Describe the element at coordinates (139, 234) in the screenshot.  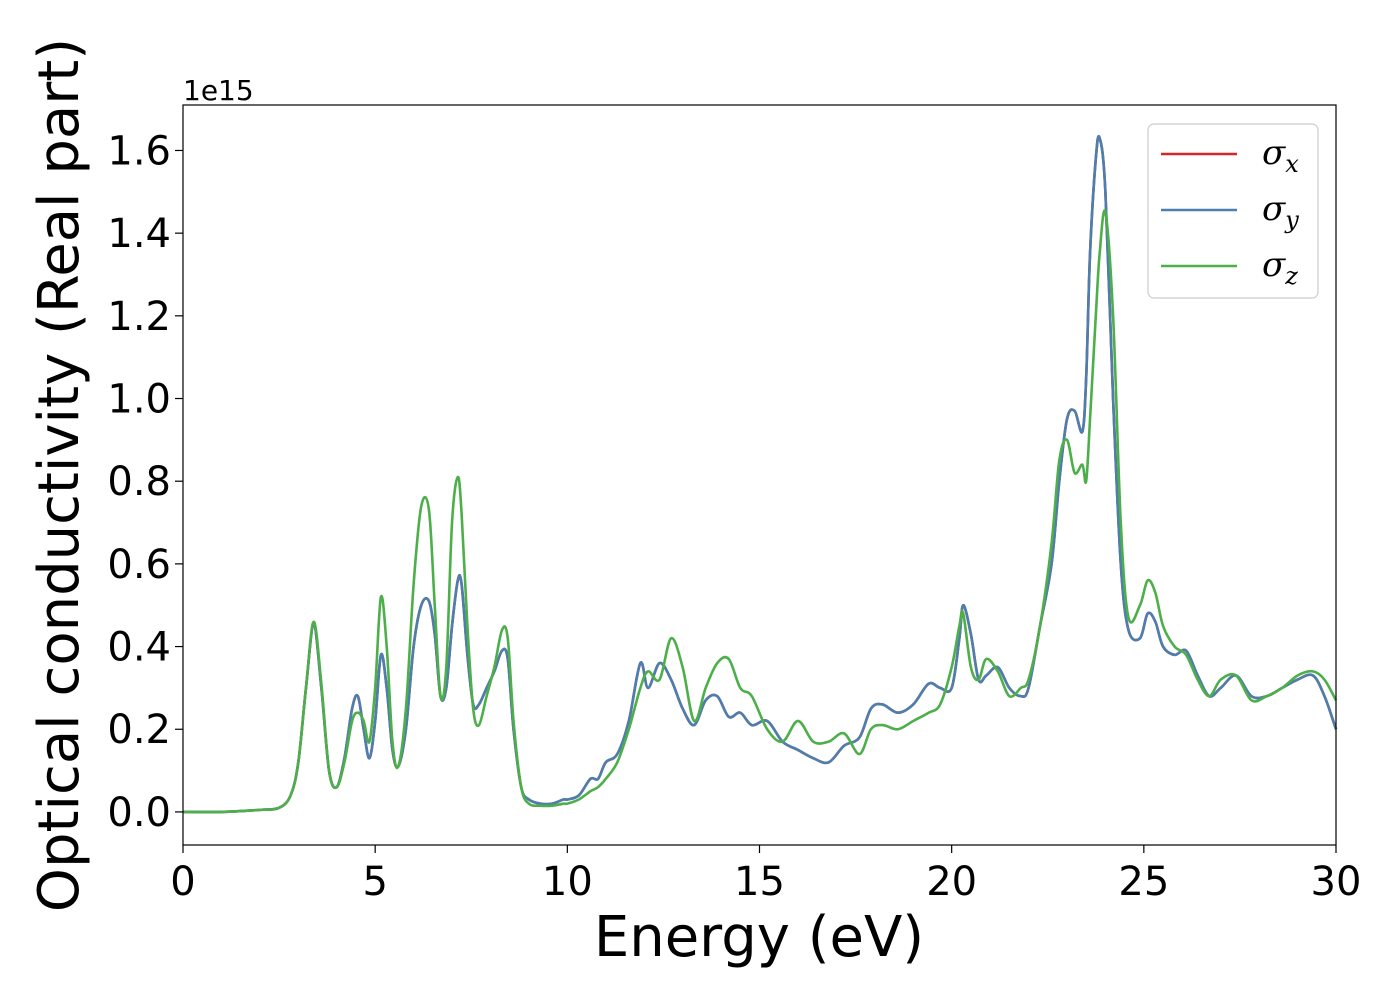
I see `y-tick-label: 1.4` at that location.